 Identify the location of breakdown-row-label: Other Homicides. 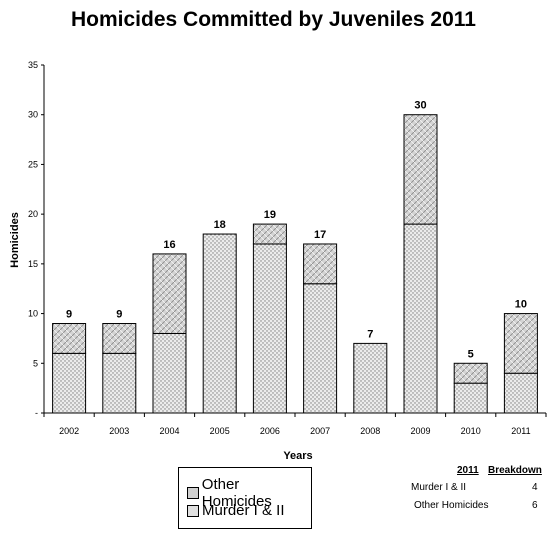
(451, 505).